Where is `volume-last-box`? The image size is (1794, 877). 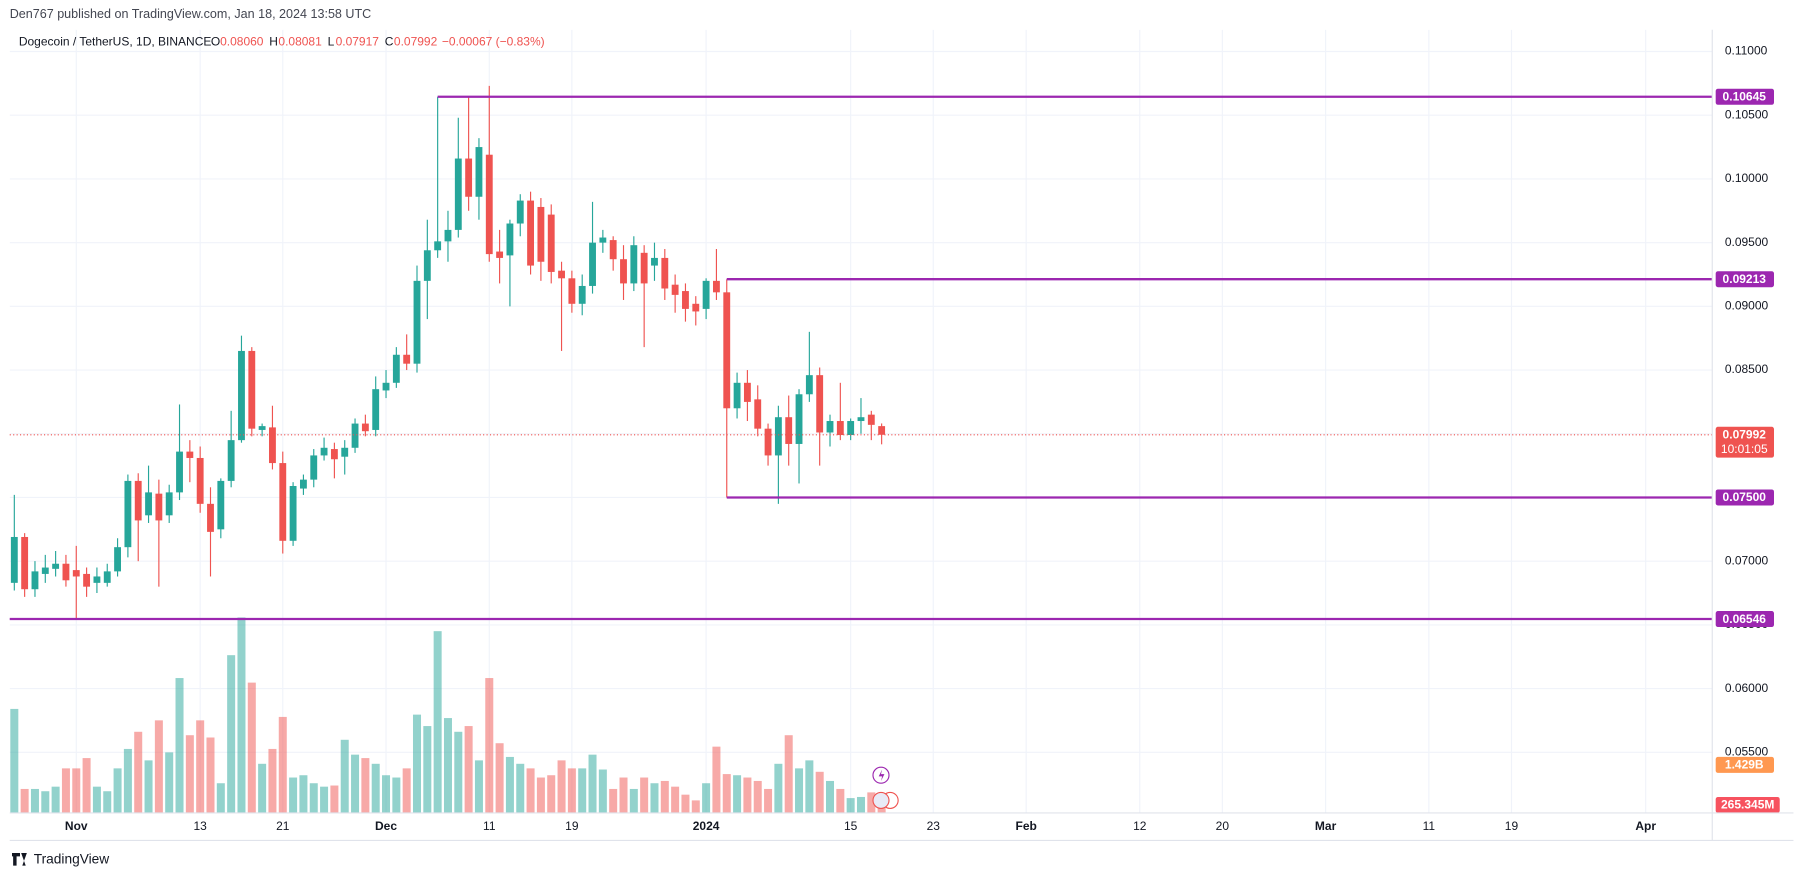
volume-last-box is located at coordinates (1747, 804).